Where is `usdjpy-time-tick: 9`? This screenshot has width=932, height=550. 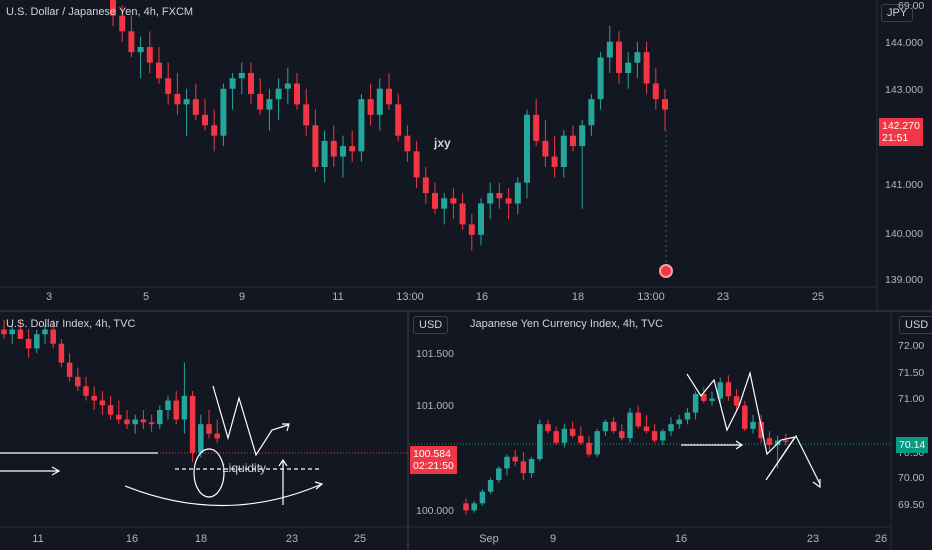
usdjpy-time-tick: 9 is located at coordinates (242, 297).